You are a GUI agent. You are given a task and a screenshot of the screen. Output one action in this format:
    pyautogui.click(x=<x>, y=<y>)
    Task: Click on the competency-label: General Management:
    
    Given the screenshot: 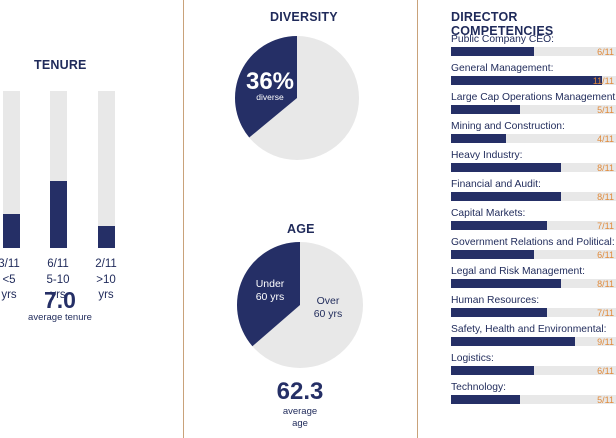 What is the action you would take?
    pyautogui.click(x=502, y=68)
    